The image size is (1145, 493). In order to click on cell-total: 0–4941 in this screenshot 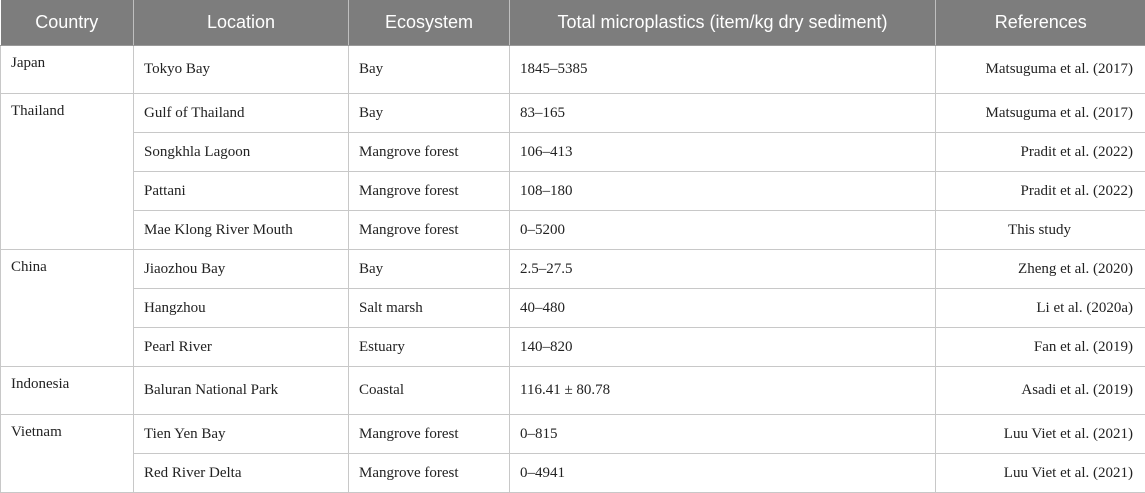, I will do `click(723, 473)`.